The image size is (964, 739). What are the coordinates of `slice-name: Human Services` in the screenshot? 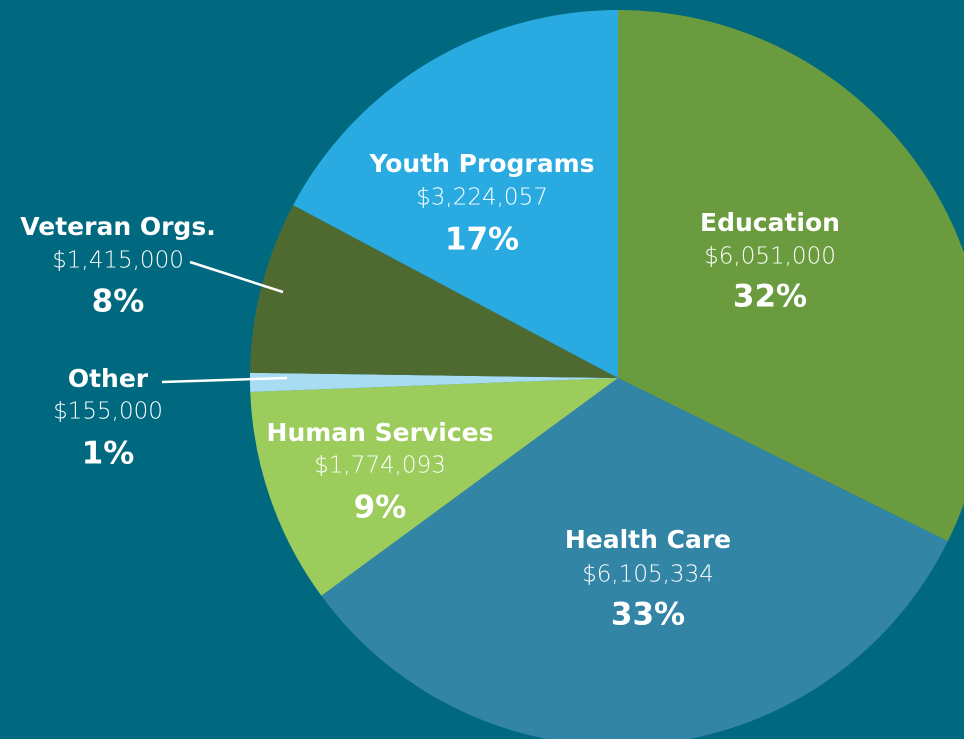 It's located at (380, 432).